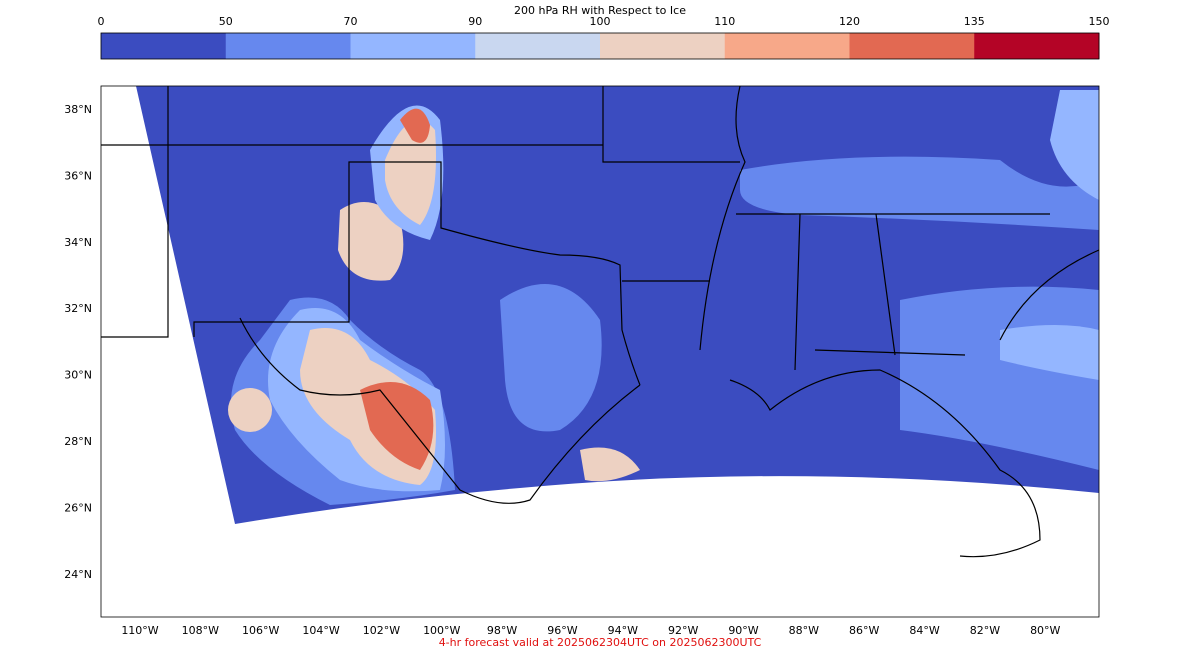 This screenshot has height=654, width=1200. What do you see at coordinates (475, 21) in the screenshot?
I see `colorbar-tick-label: 90` at bounding box center [475, 21].